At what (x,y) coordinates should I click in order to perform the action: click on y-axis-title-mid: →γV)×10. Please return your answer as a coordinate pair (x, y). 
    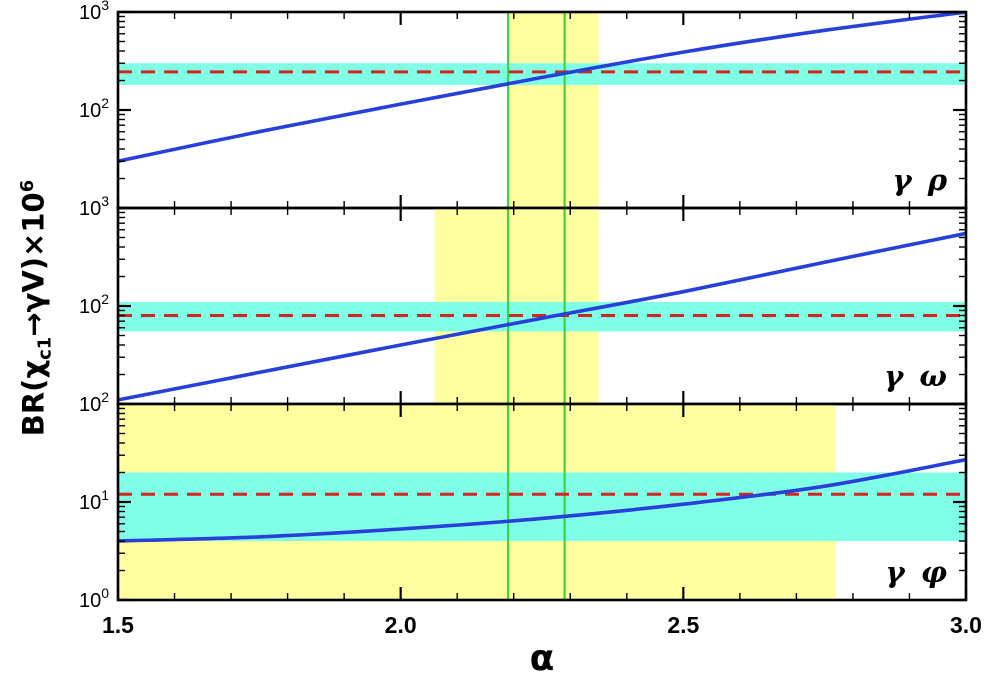
    Looking at the image, I should click on (33, 264).